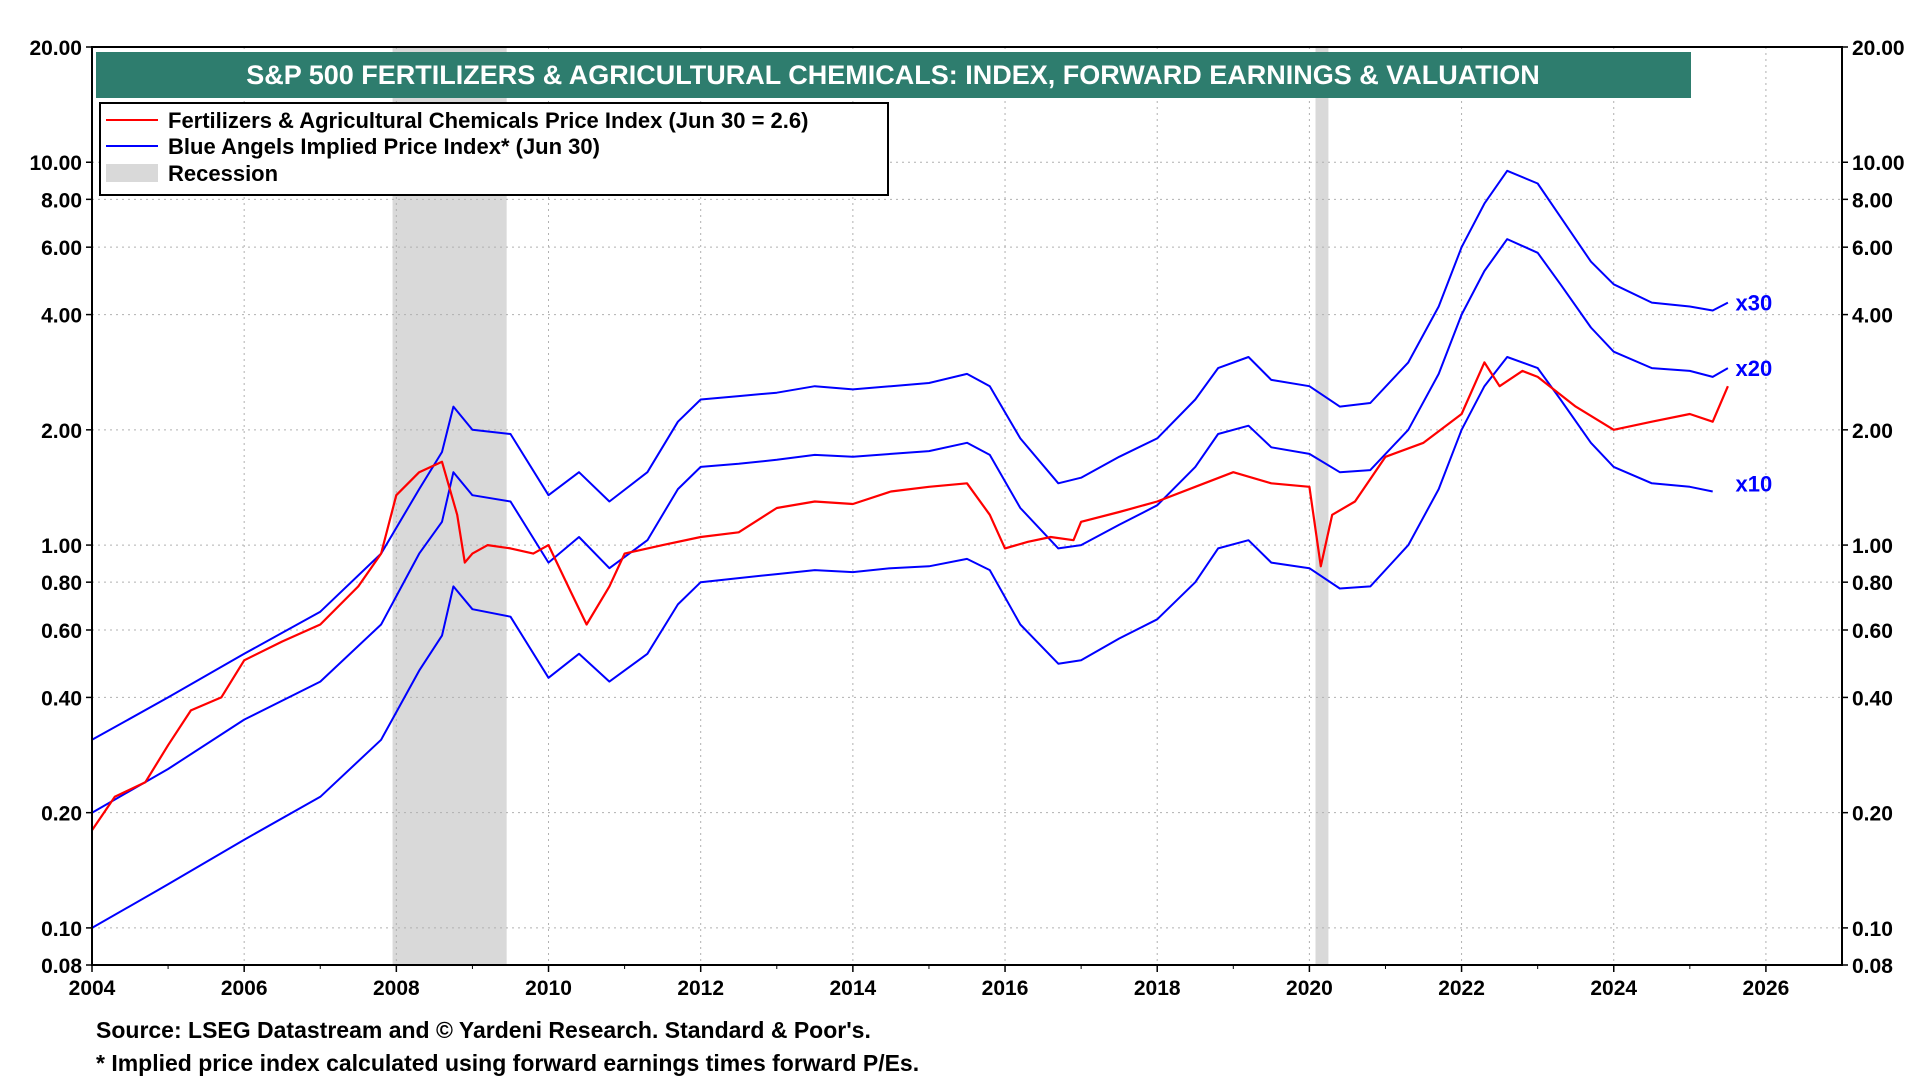 Image resolution: width=1920 pixels, height=1080 pixels. What do you see at coordinates (1878, 48) in the screenshot?
I see `y-tick-label-right: 20.00` at bounding box center [1878, 48].